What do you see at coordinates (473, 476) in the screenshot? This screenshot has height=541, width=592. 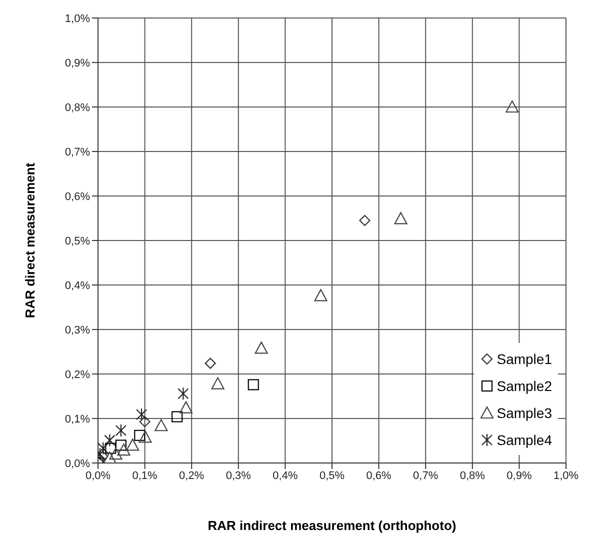 I see `x-tick-label: 0,8%` at bounding box center [473, 476].